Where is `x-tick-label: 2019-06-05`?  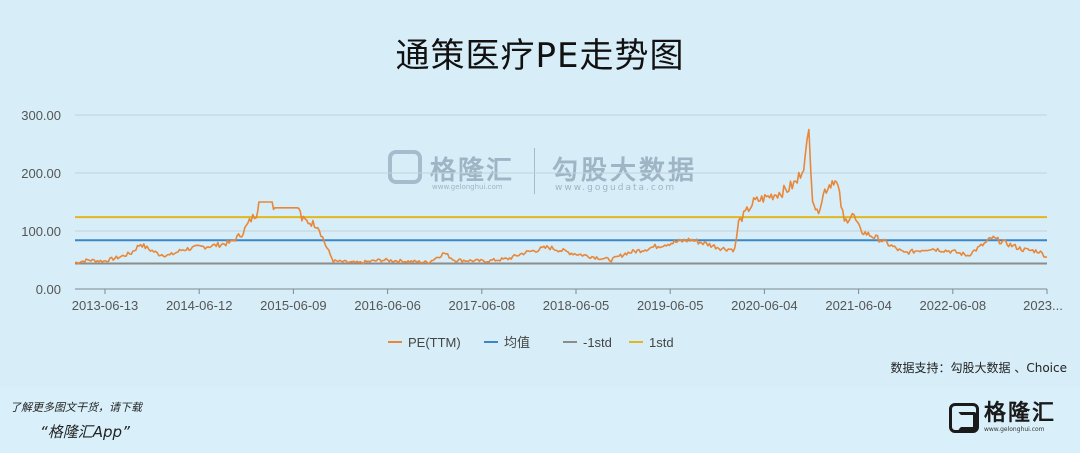 x-tick-label: 2019-06-05 is located at coordinates (670, 305).